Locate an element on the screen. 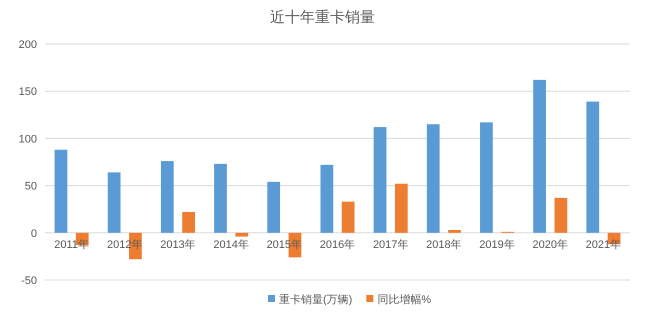 This screenshot has width=645, height=330. y-tick-label: 50 is located at coordinates (30, 186).